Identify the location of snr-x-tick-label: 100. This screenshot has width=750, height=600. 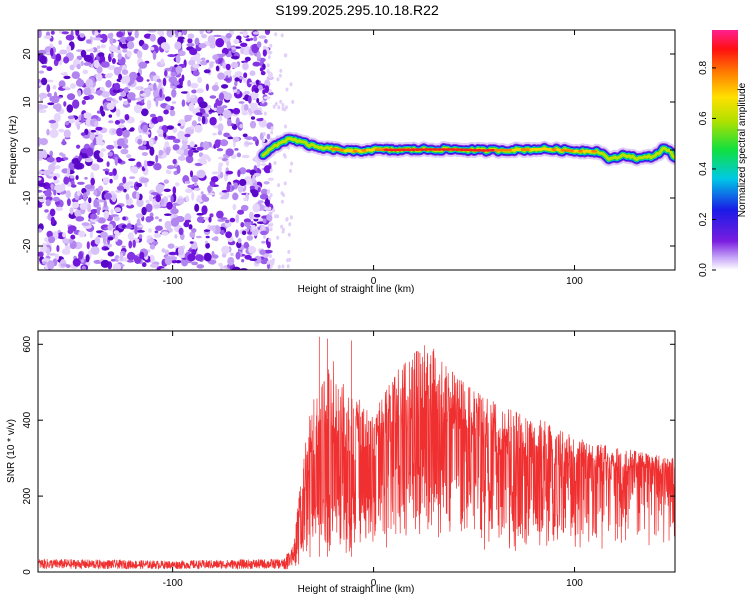
(574, 583).